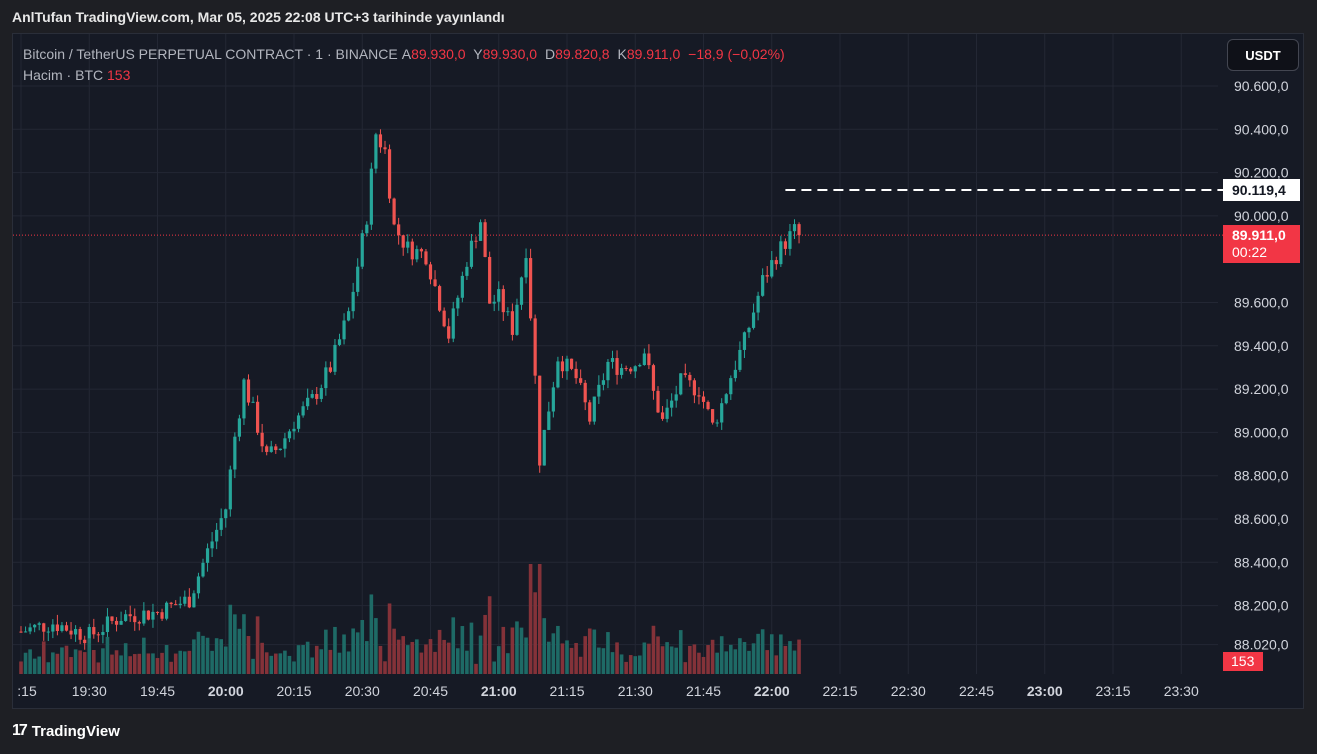 The width and height of the screenshot is (1317, 754). What do you see at coordinates (75, 731) in the screenshot?
I see `brand-name: TradingView` at bounding box center [75, 731].